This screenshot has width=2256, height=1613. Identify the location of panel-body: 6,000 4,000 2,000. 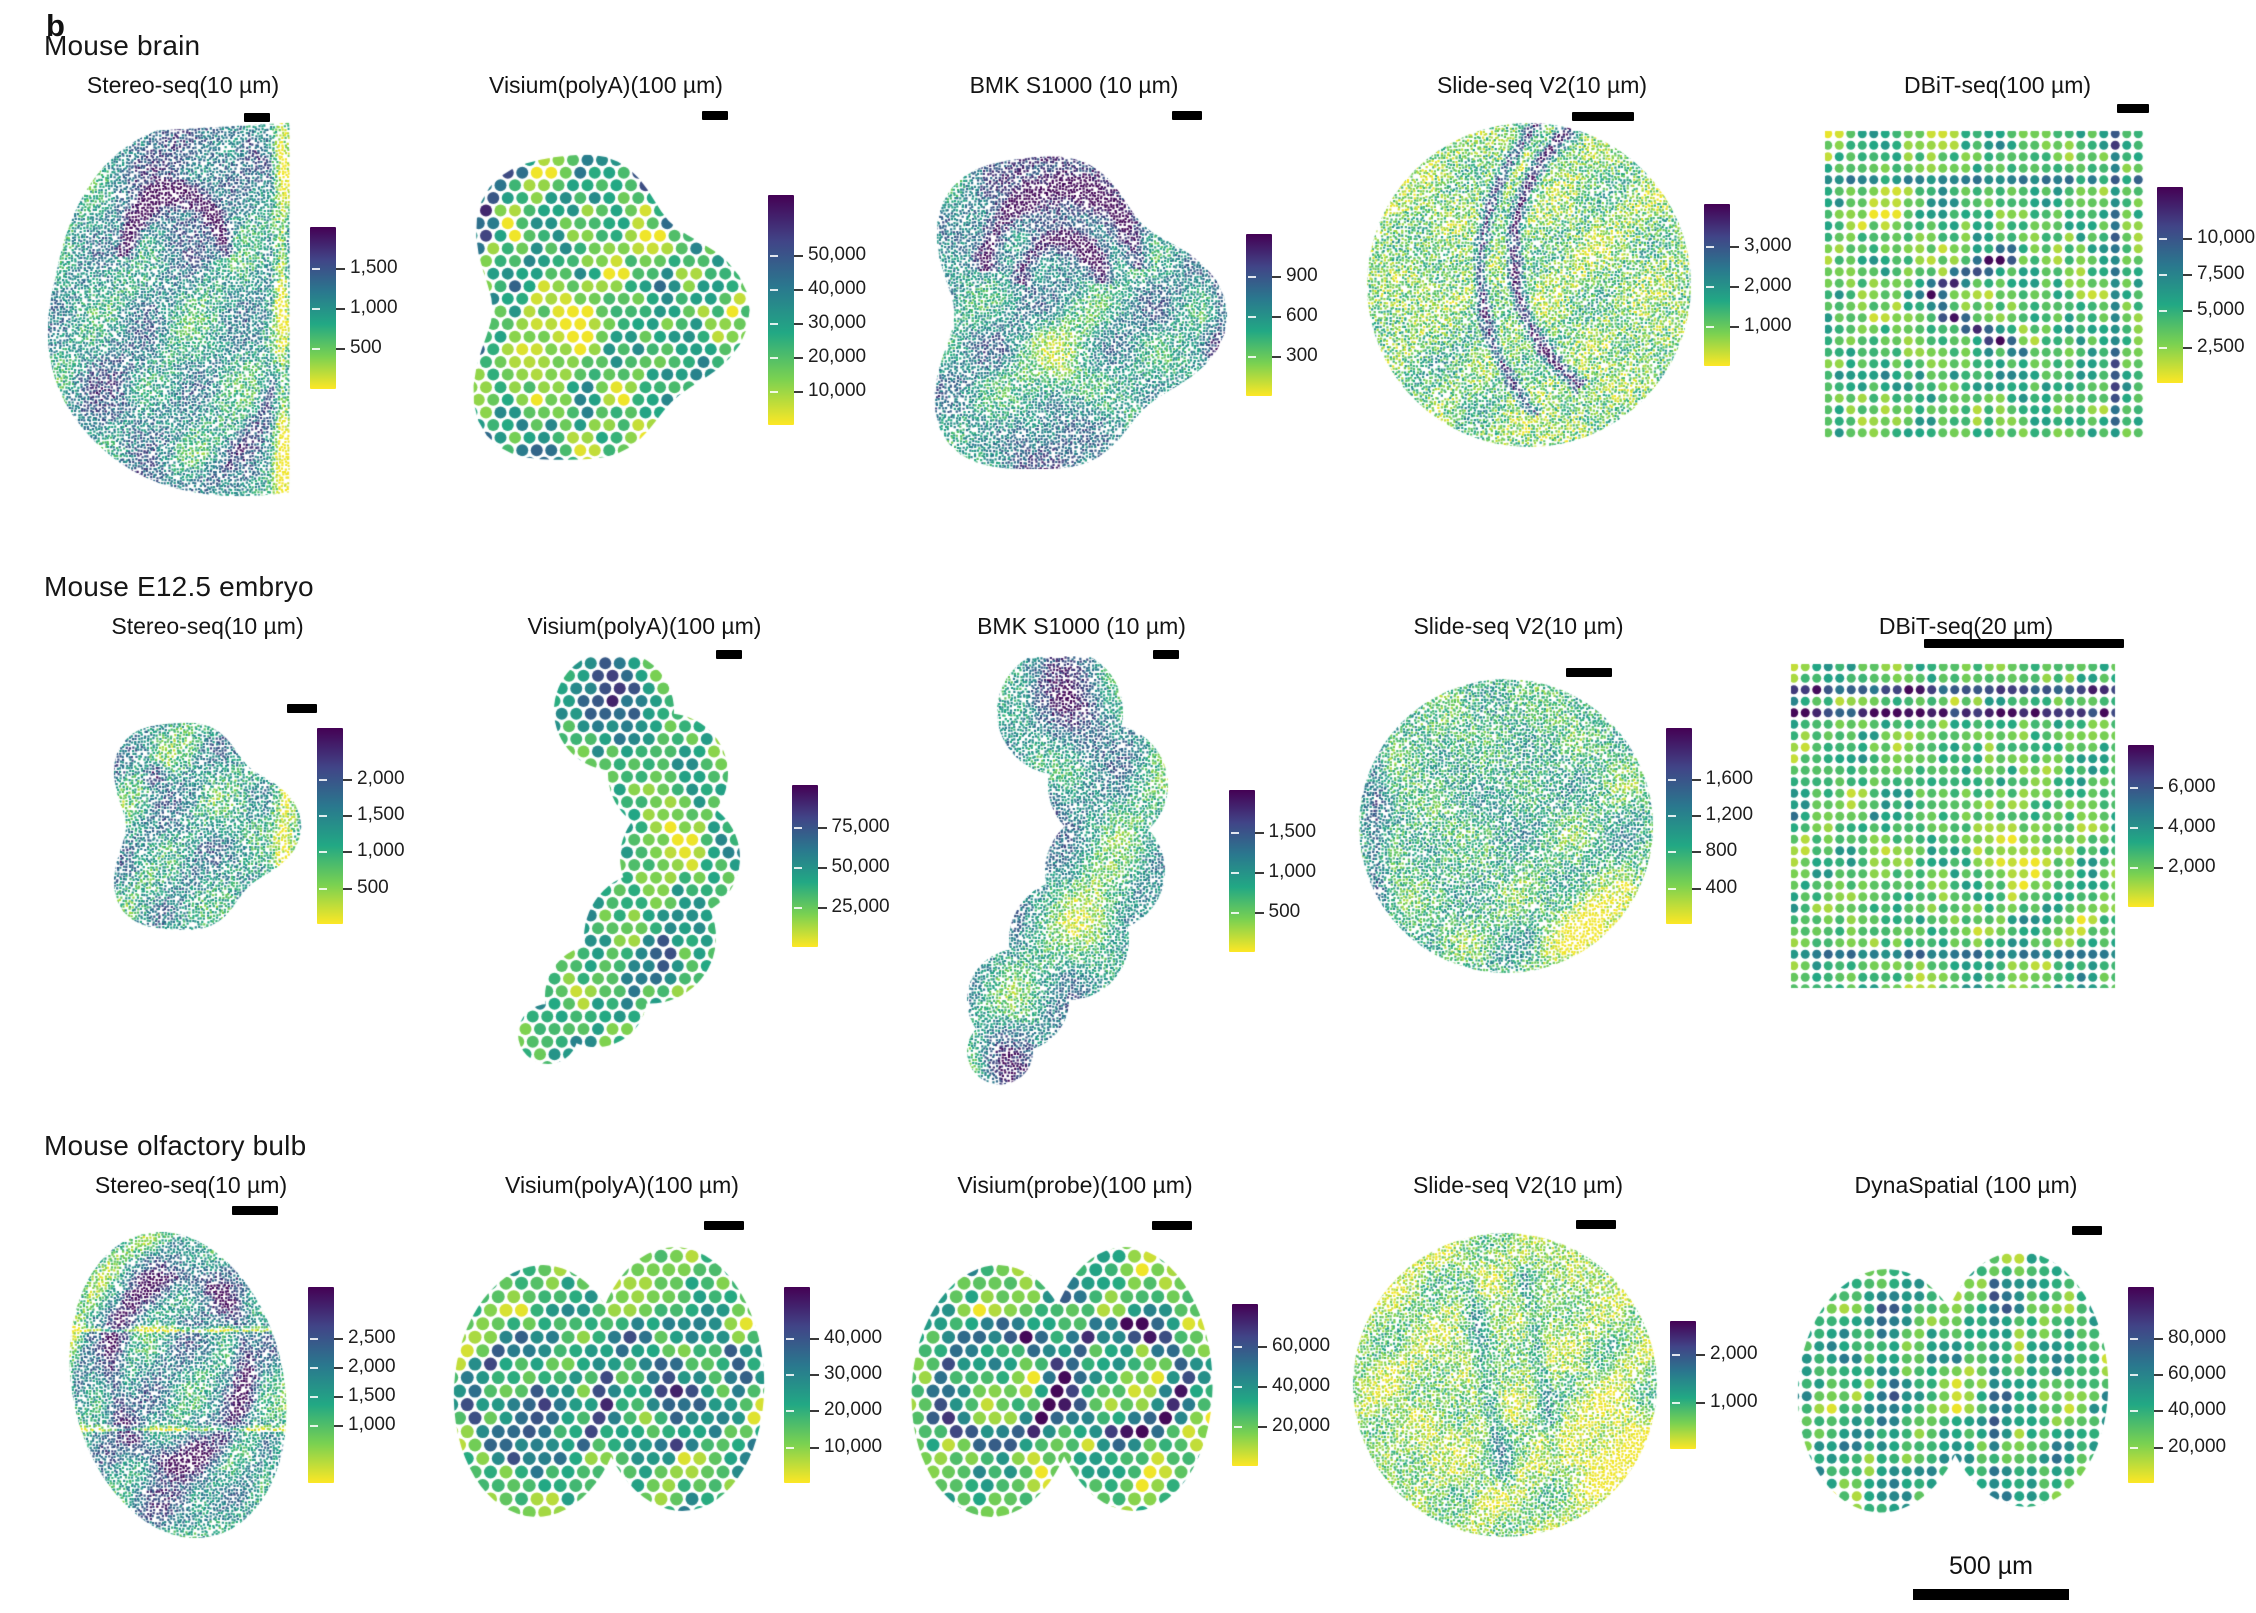
(2014, 817).